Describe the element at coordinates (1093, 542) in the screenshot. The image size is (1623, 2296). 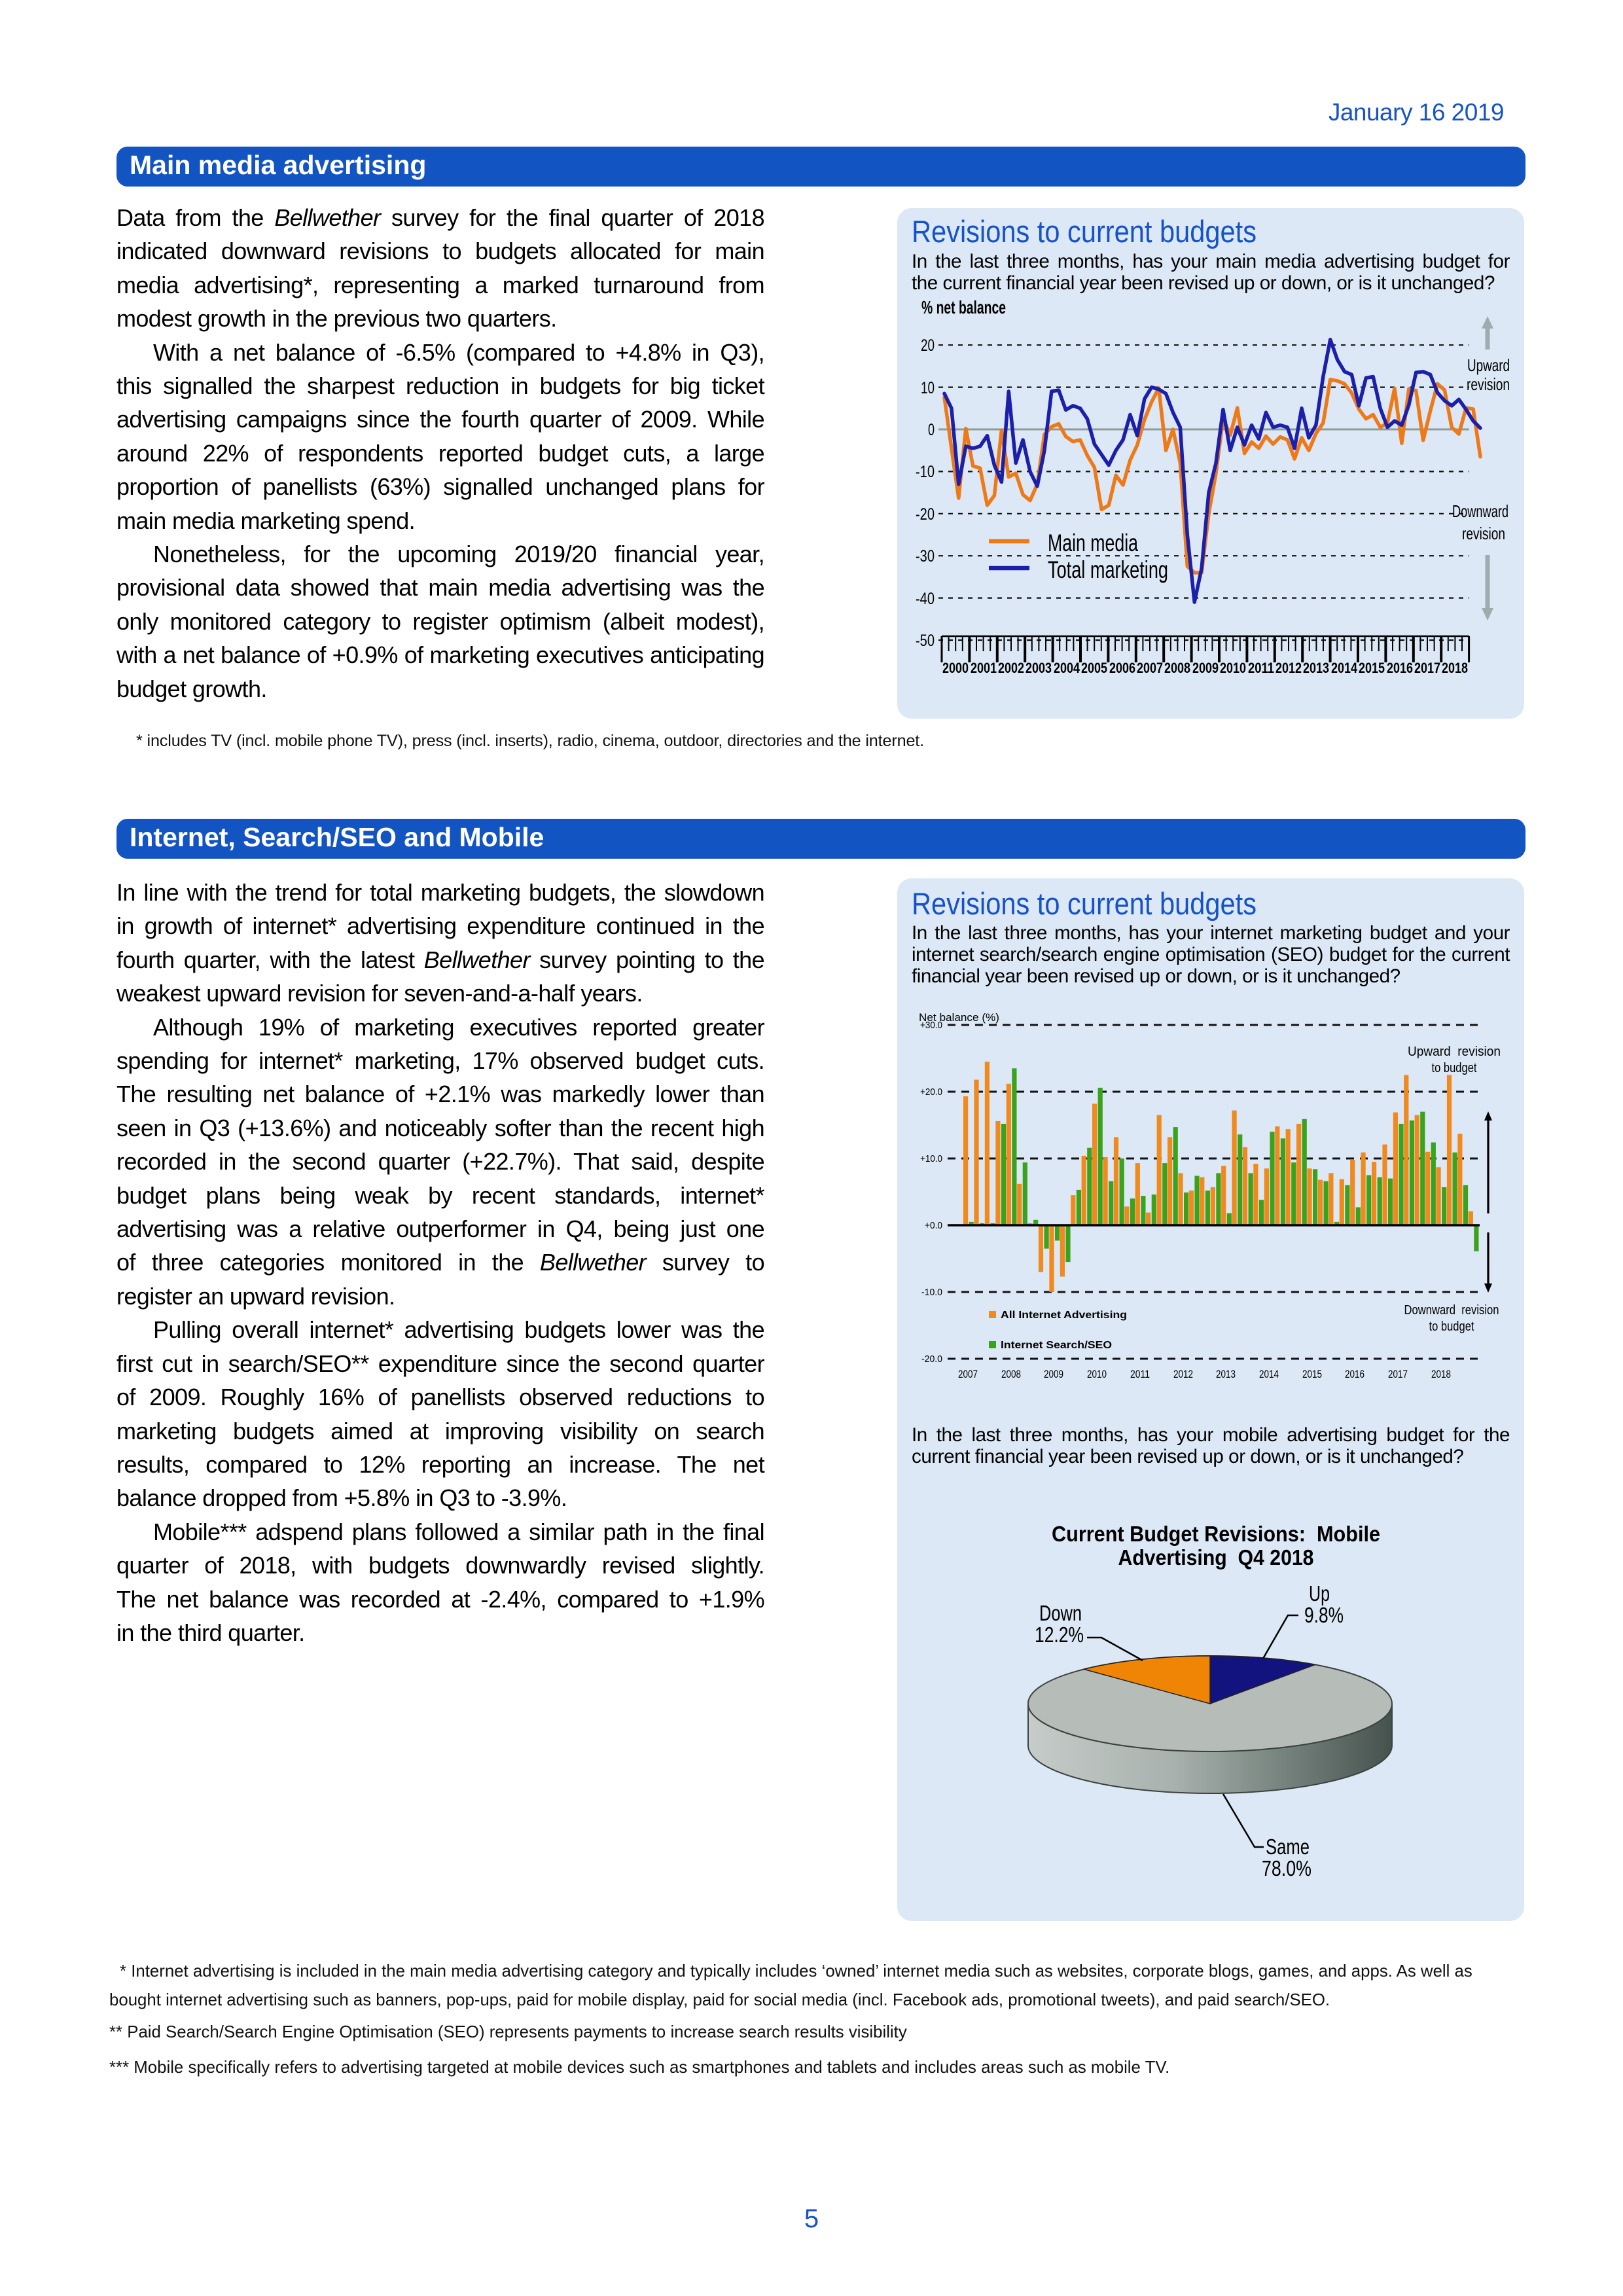
I see `svg-text: Main media` at that location.